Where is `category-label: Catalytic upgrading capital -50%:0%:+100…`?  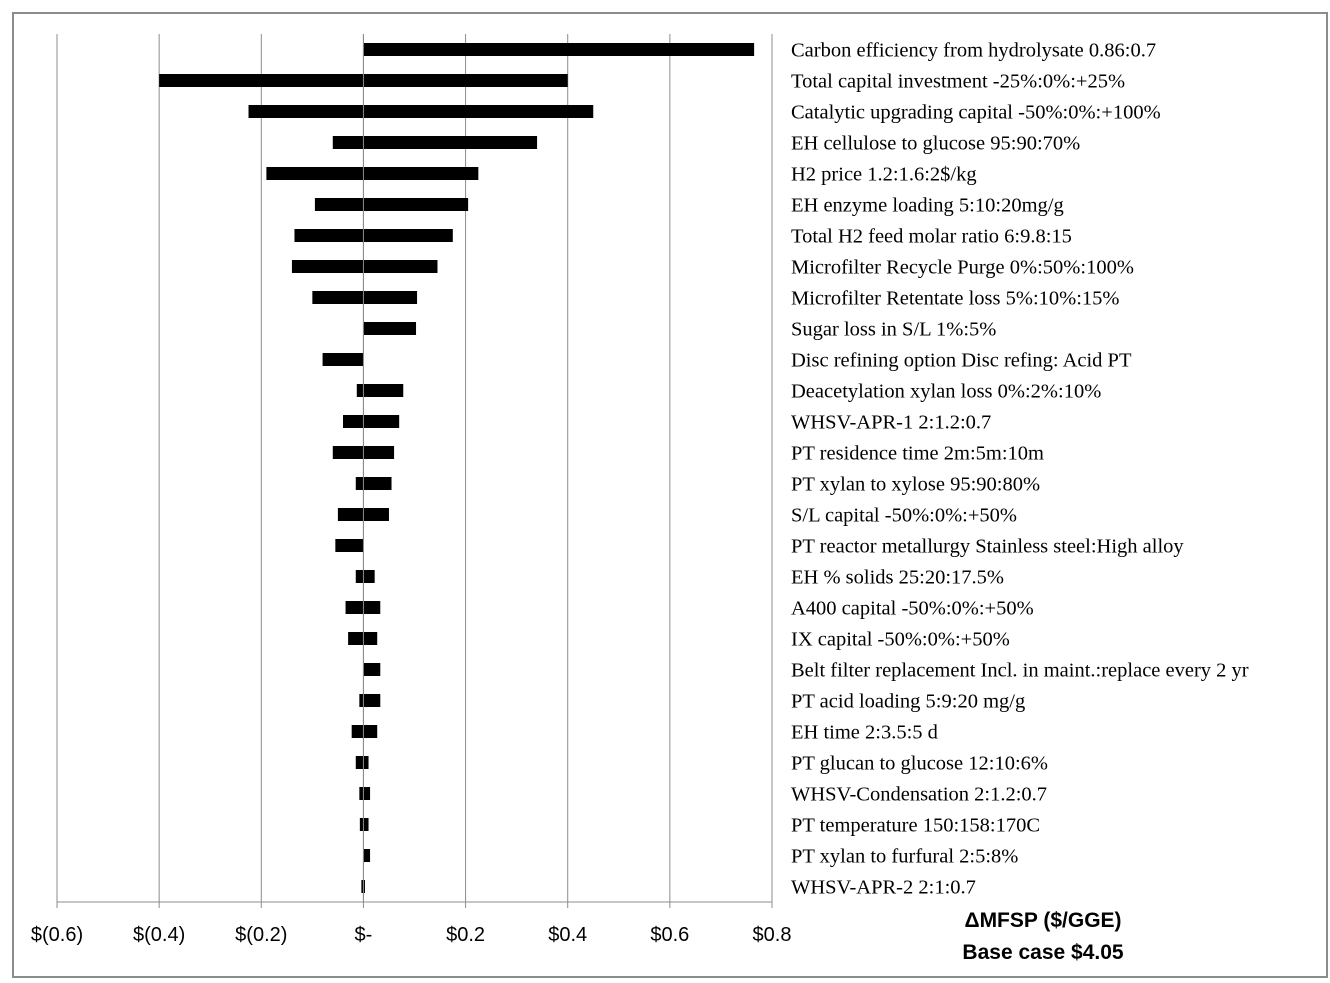 category-label: Catalytic upgrading capital -50%:0%:+100… is located at coordinates (976, 113).